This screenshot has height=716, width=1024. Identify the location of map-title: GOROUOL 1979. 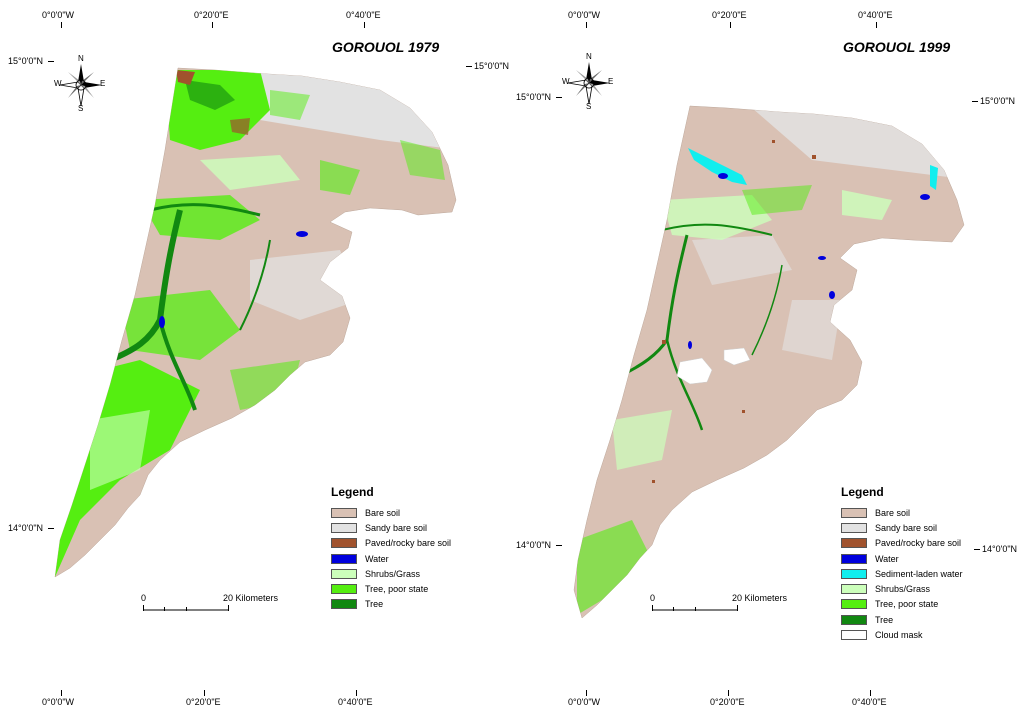
(386, 47).